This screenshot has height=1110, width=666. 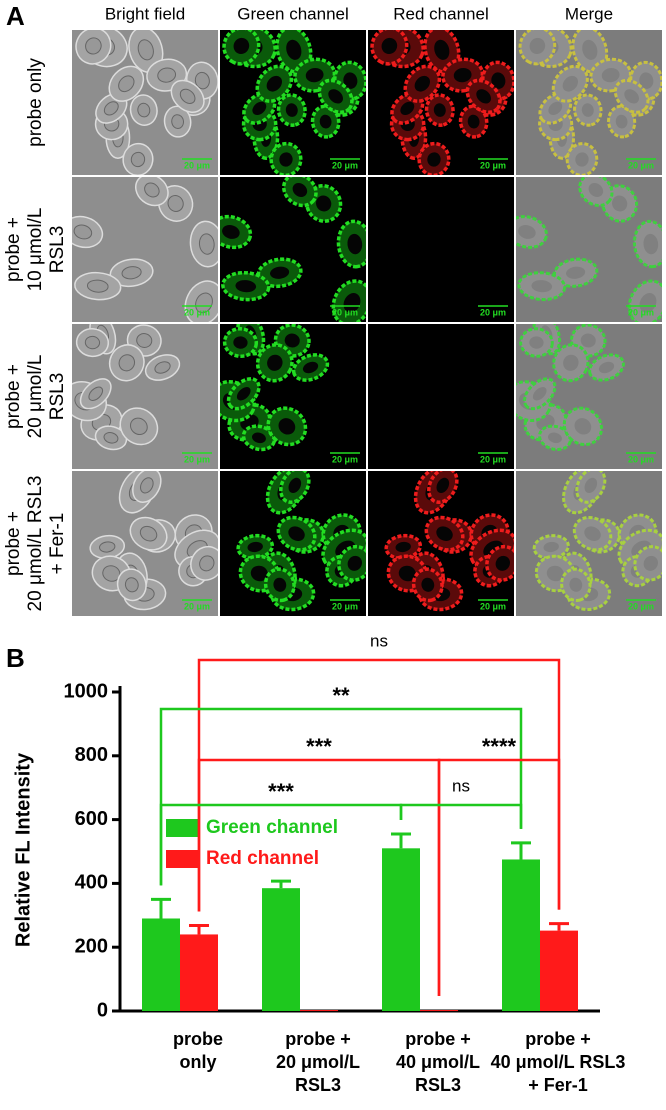 What do you see at coordinates (341, 695) in the screenshot?
I see `significance-label: **` at bounding box center [341, 695].